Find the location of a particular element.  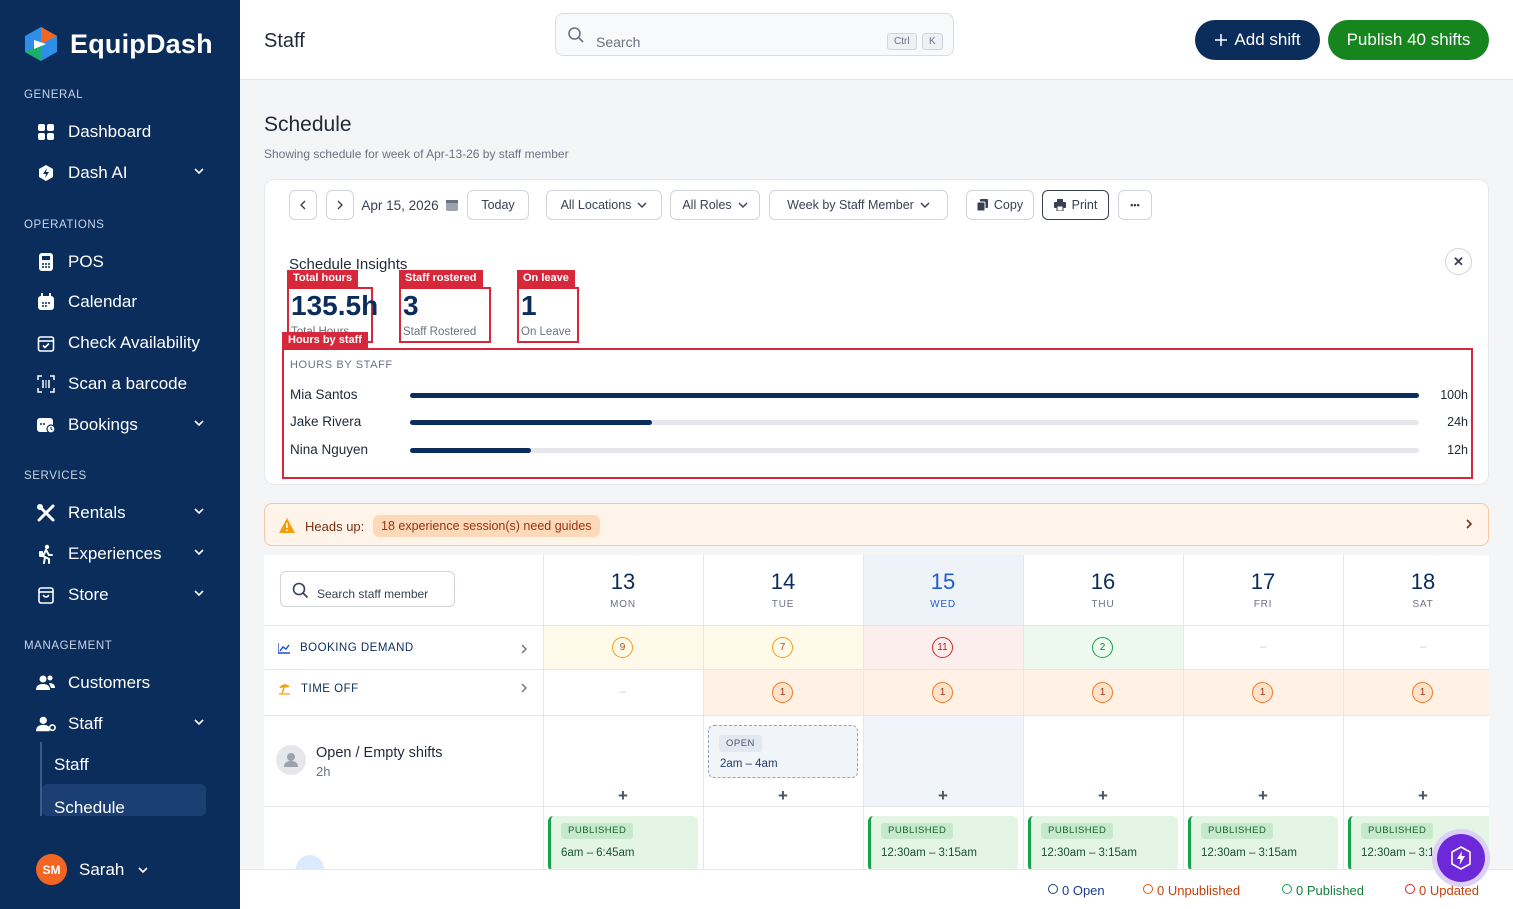

stat-label: On Leave is located at coordinates (546, 332).